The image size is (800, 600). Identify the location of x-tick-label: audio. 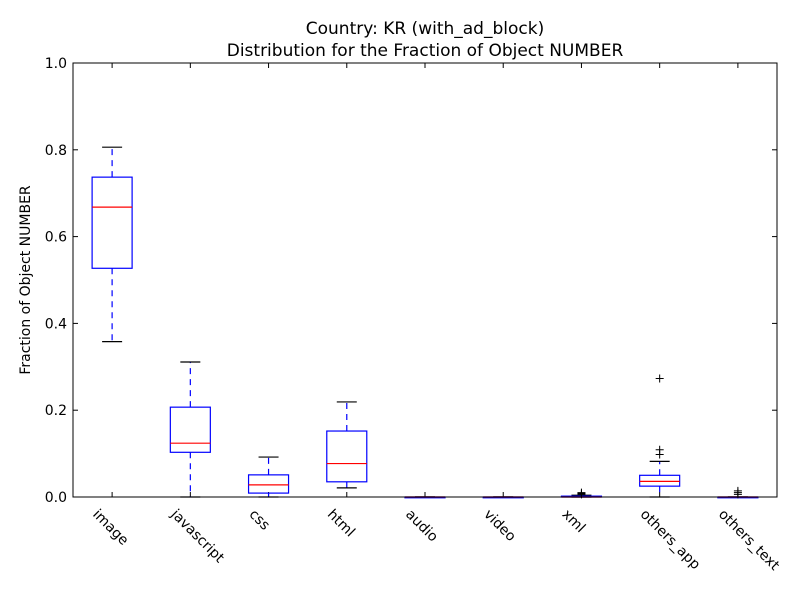
(421, 526).